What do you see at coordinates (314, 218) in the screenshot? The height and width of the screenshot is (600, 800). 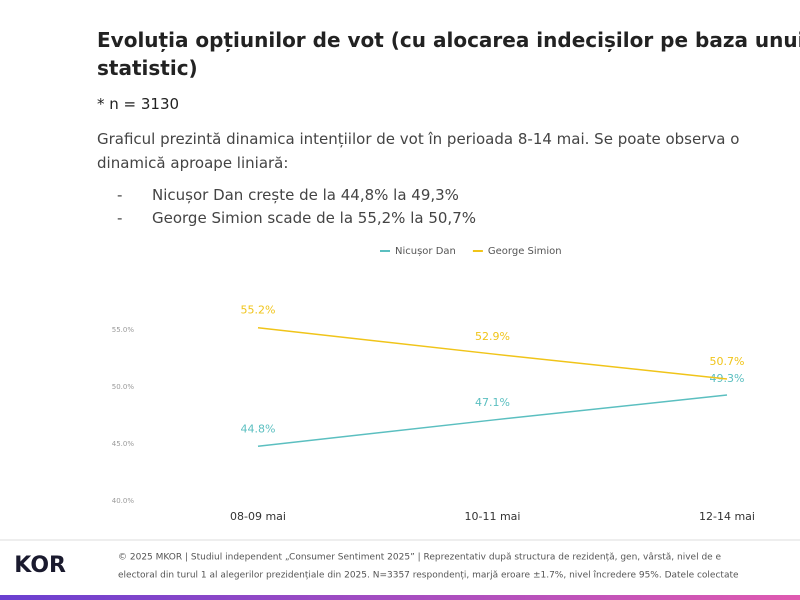 I see `bullet: George Simion scade de la 55,2% la 50,7%` at bounding box center [314, 218].